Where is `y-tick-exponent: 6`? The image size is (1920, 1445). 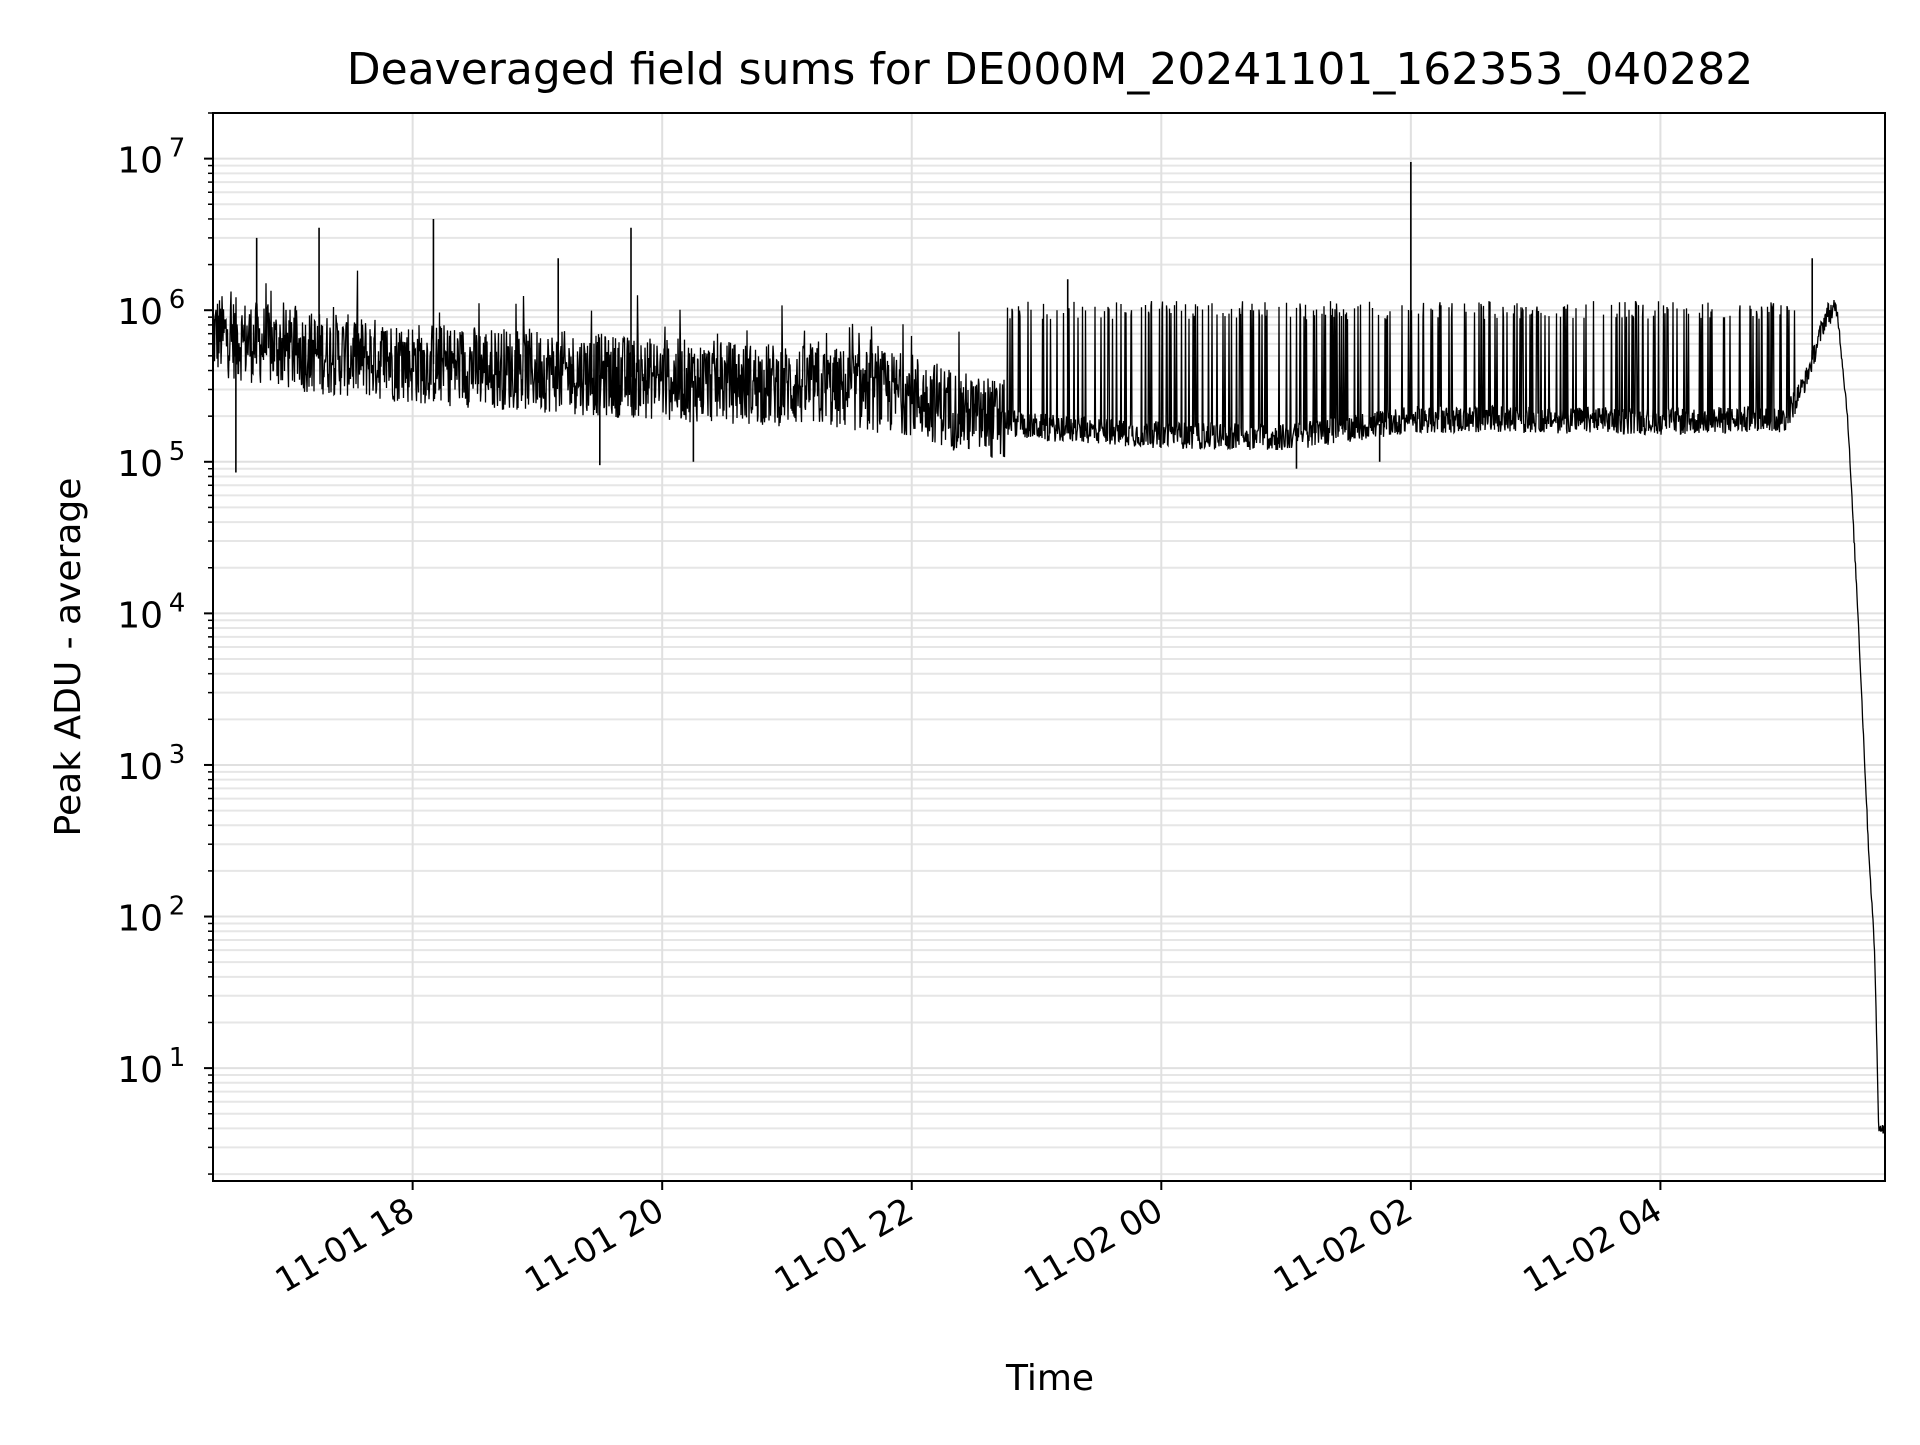
y-tick-exponent: 6 is located at coordinates (177, 300).